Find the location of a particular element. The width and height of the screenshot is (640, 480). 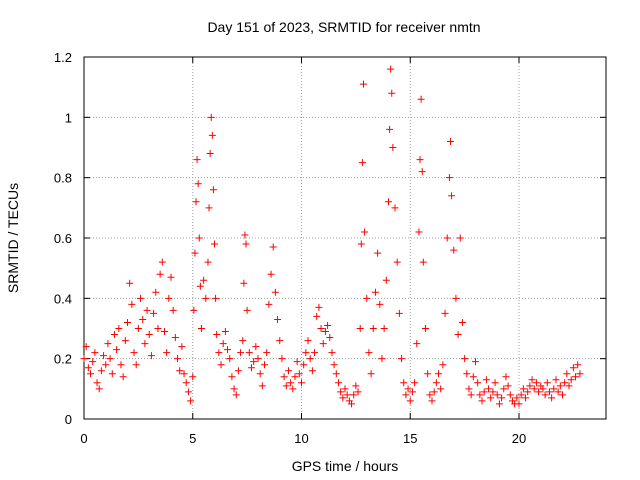

x-tick-label: 20 is located at coordinates (519, 438).